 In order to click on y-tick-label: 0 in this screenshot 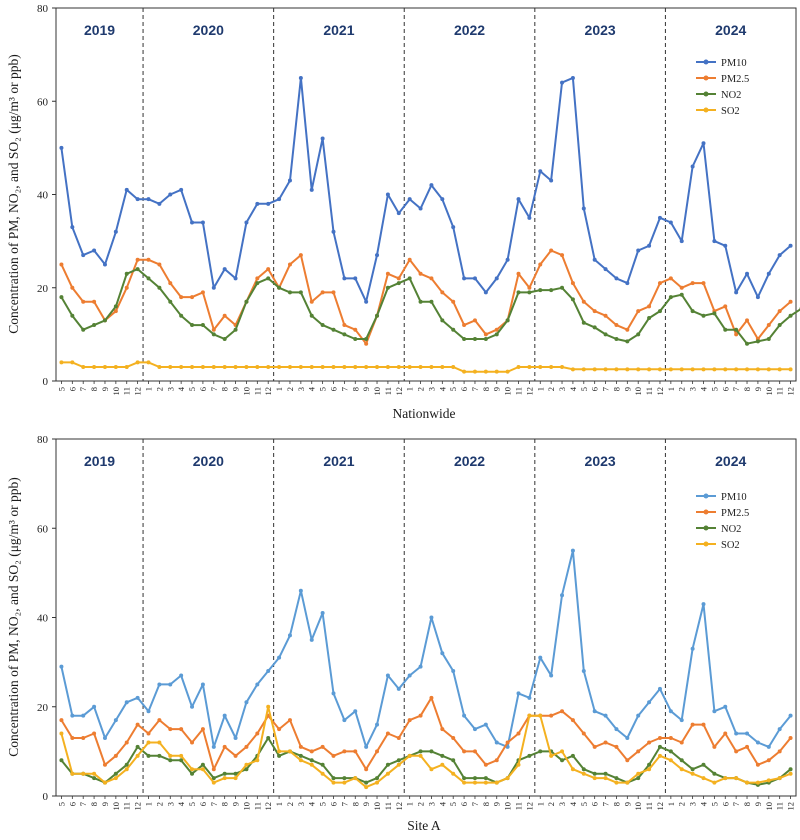, I will do `click(46, 797)`.